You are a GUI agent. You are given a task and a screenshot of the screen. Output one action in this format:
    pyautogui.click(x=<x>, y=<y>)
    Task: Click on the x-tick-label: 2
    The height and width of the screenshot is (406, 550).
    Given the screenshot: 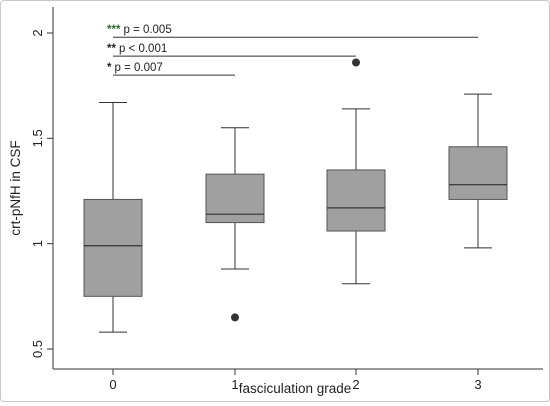 What is the action you would take?
    pyautogui.click(x=355, y=384)
    